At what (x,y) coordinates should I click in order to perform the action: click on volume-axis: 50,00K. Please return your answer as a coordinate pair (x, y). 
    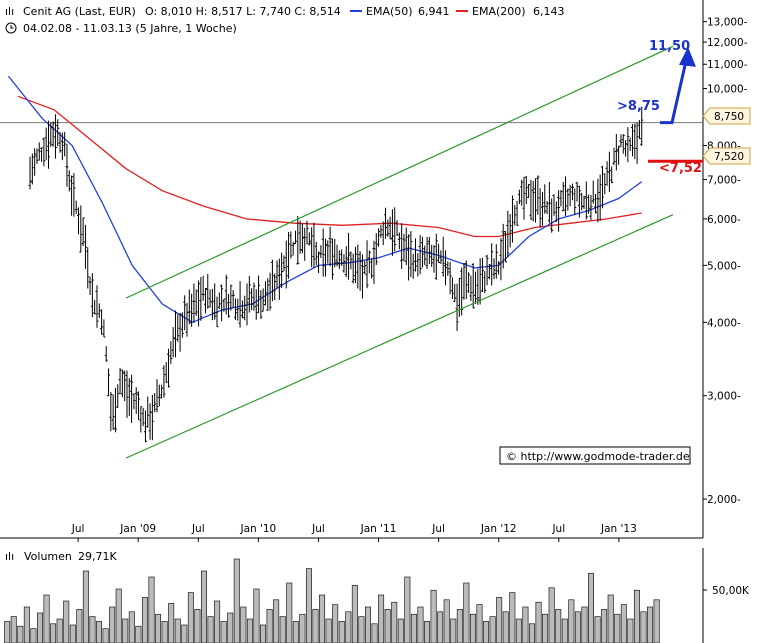
    Looking at the image, I should click on (731, 591).